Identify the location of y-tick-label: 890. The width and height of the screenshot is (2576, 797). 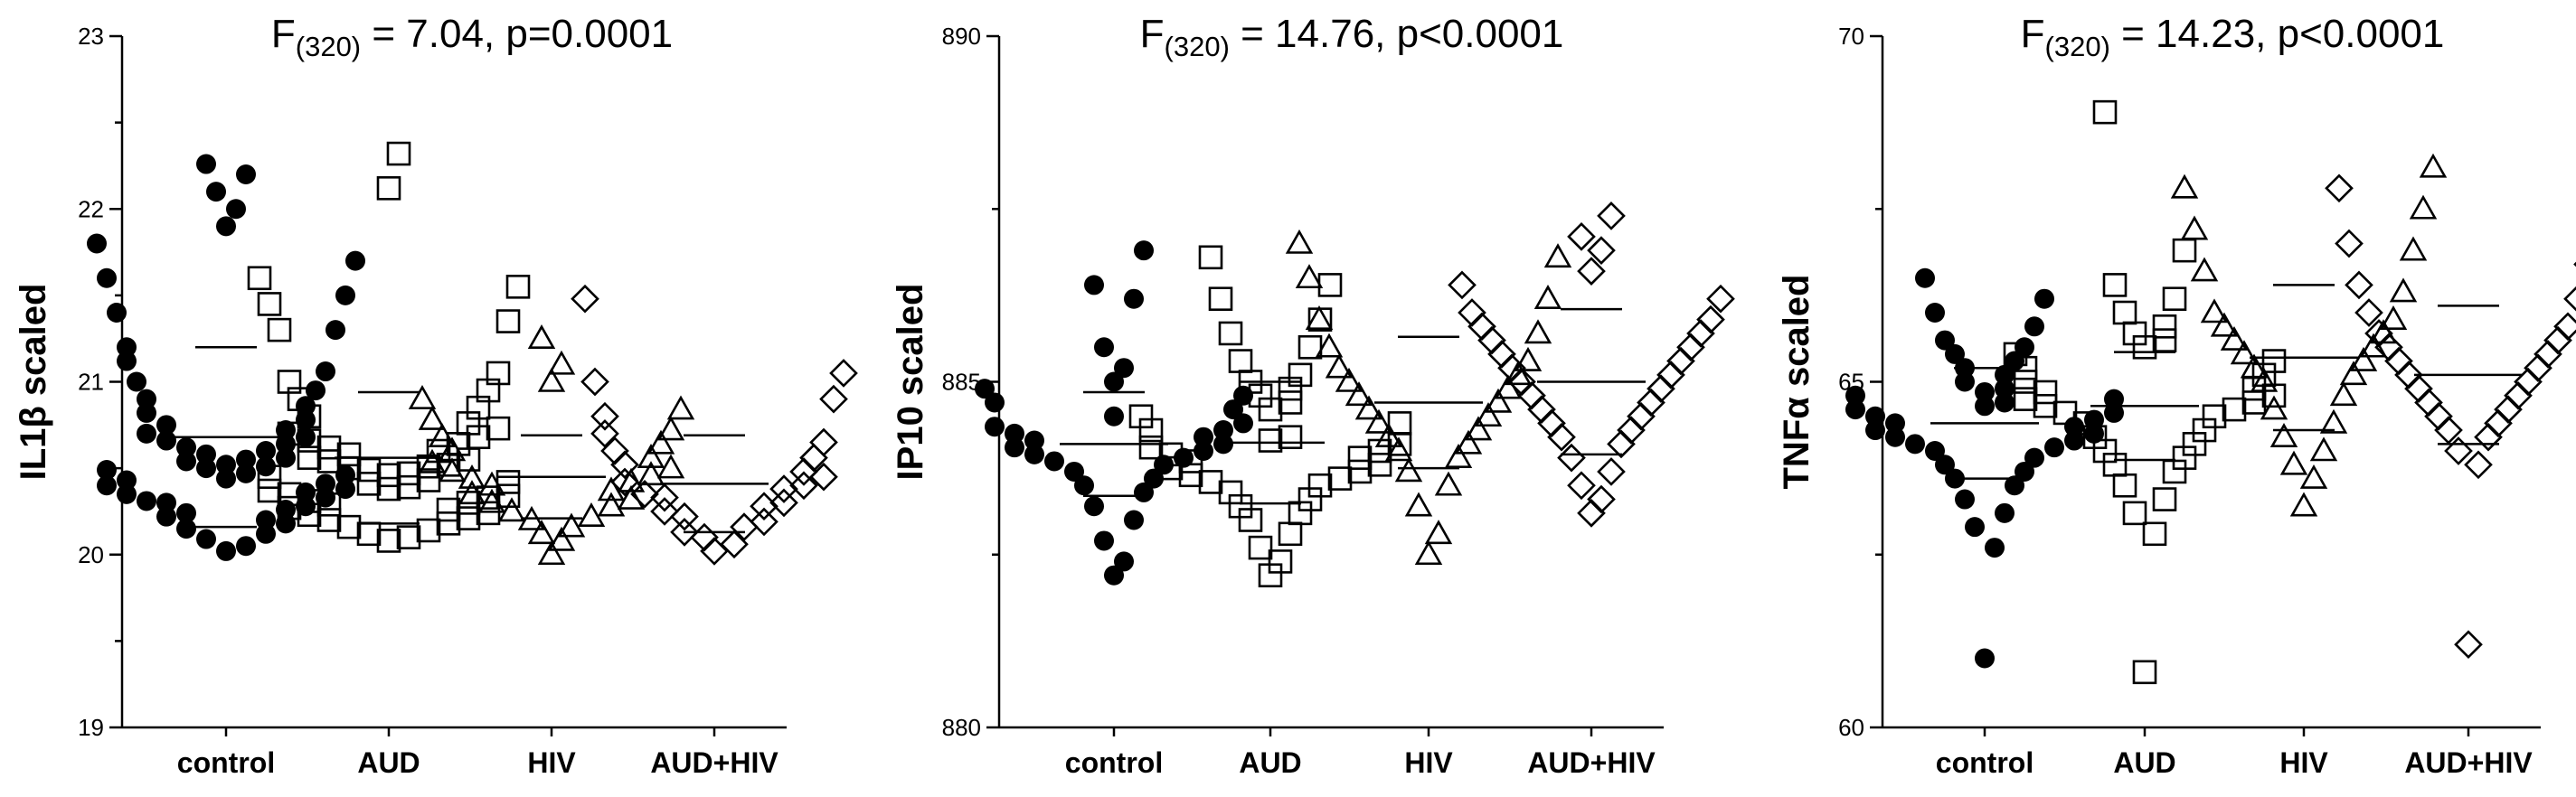
(962, 36).